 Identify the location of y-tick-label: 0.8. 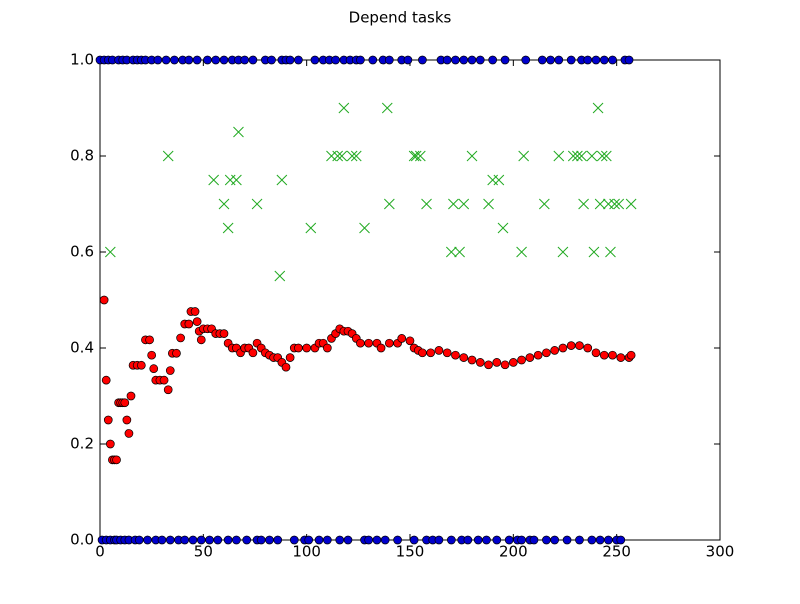
(82, 156).